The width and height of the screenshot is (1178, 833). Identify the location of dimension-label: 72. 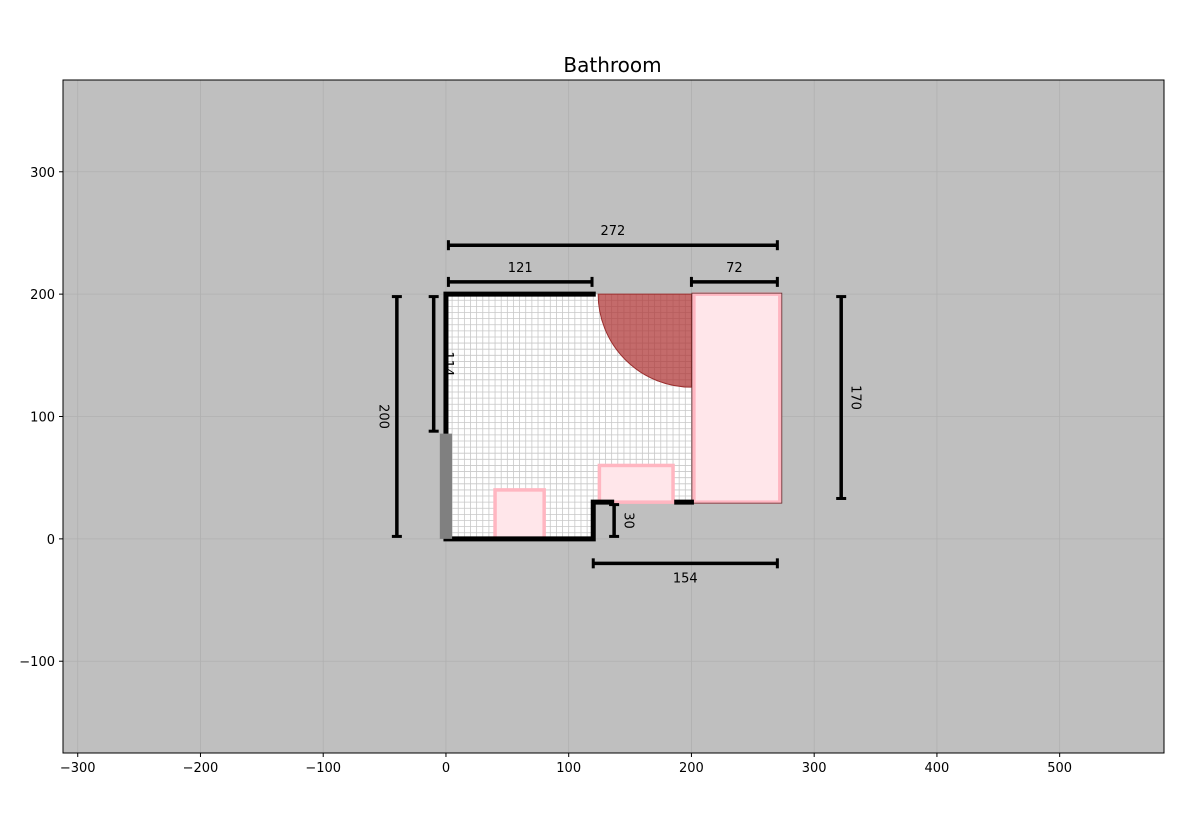
(734, 268).